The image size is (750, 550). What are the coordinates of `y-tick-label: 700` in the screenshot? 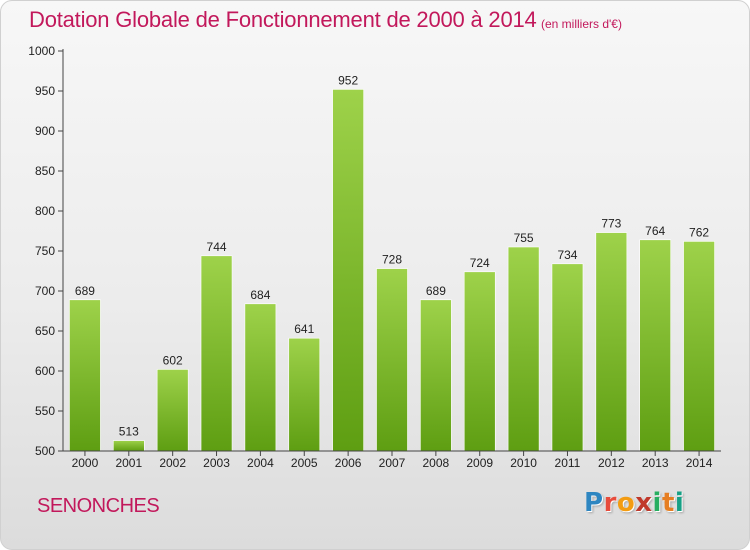 It's located at (45, 291).